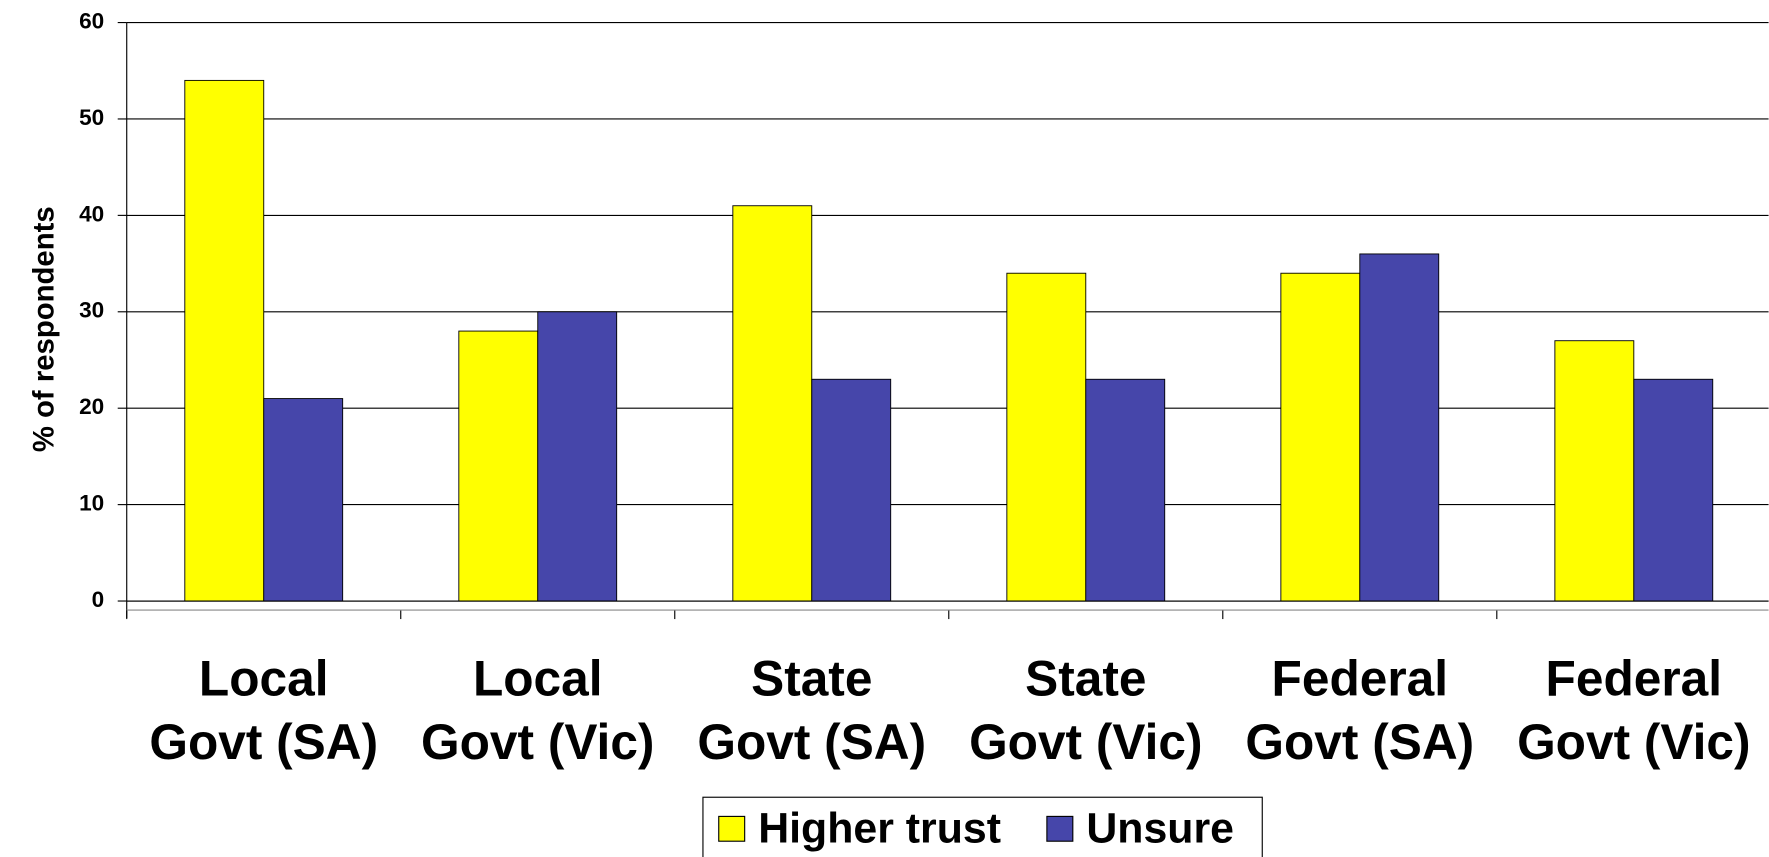 The image size is (1769, 857). Describe the element at coordinates (1633, 710) in the screenshot. I see `x-tick-label: Federal Govt (Vic)` at that location.